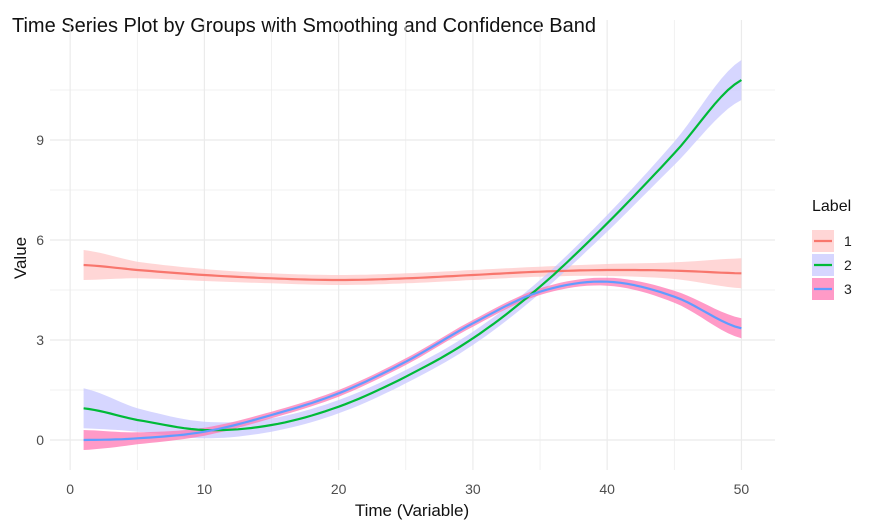 Image resolution: width=879 pixels, height=527 pixels. I want to click on legend-title: Label, so click(831, 206).